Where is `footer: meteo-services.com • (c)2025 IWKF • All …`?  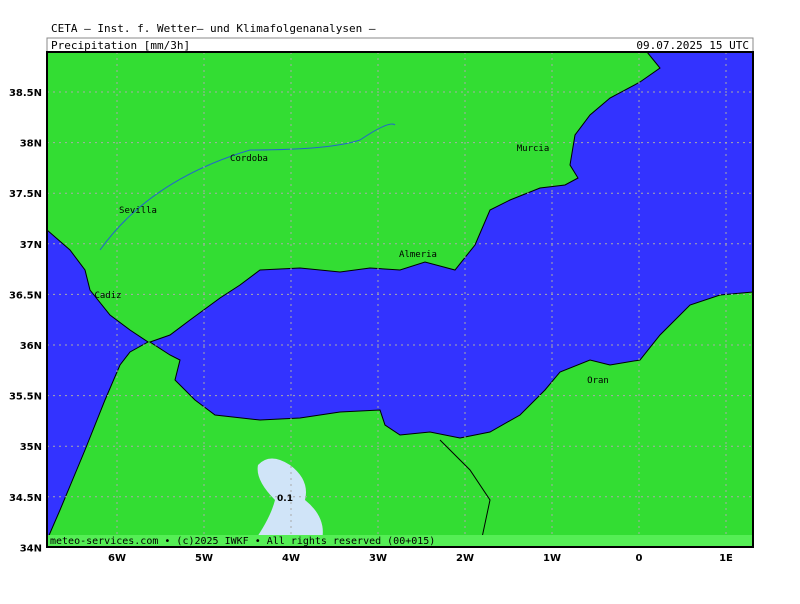 footer: meteo-services.com • (c)2025 IWKF • All … is located at coordinates (242, 541).